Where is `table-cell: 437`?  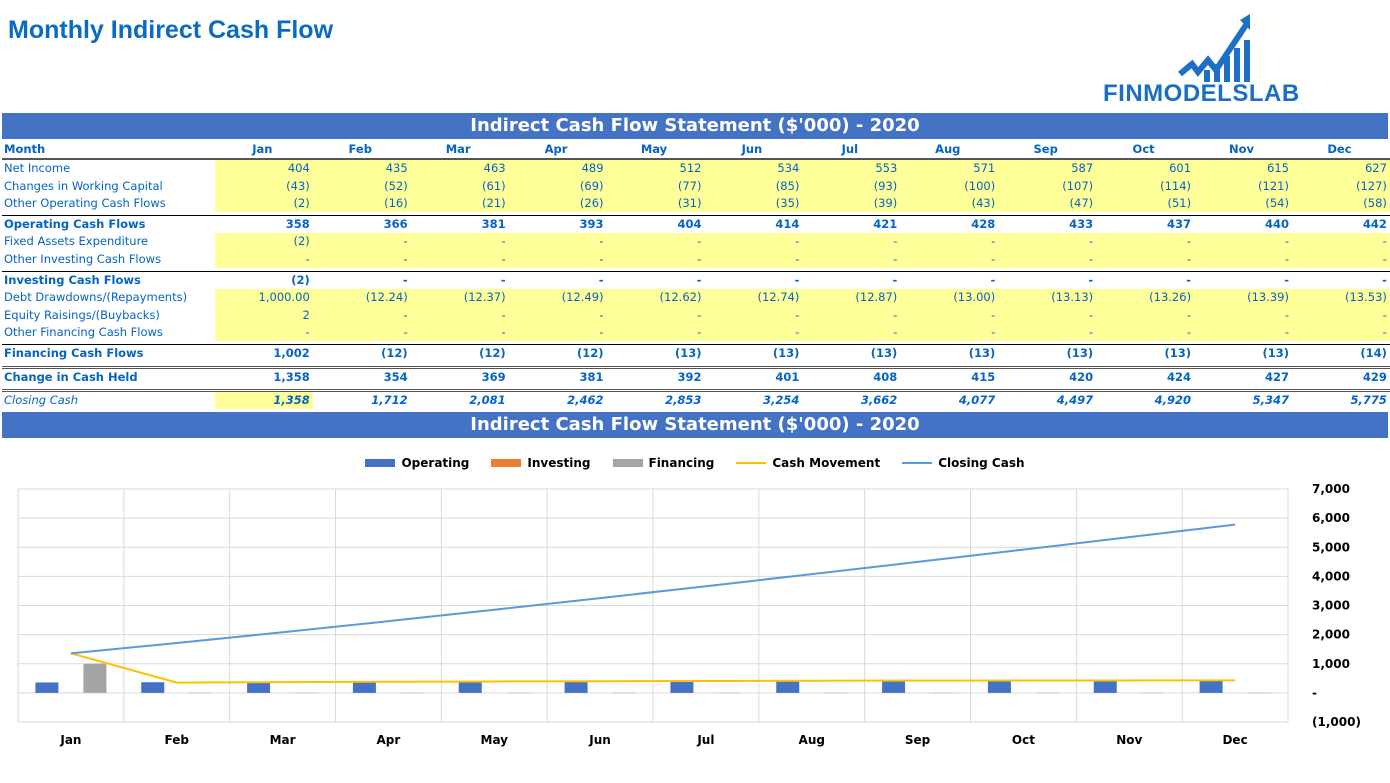
table-cell: 437 is located at coordinates (1179, 224).